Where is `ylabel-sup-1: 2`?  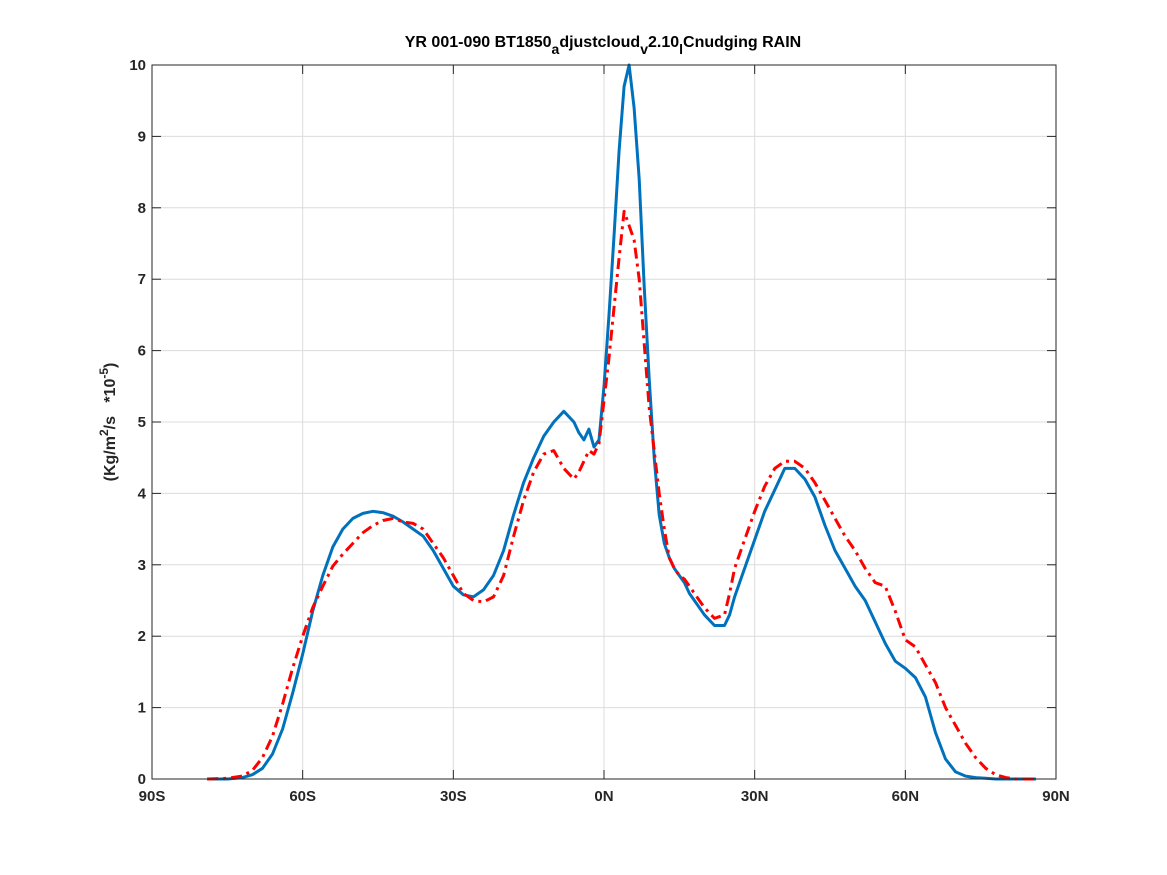
ylabel-sup-1: 2 is located at coordinates (104, 432).